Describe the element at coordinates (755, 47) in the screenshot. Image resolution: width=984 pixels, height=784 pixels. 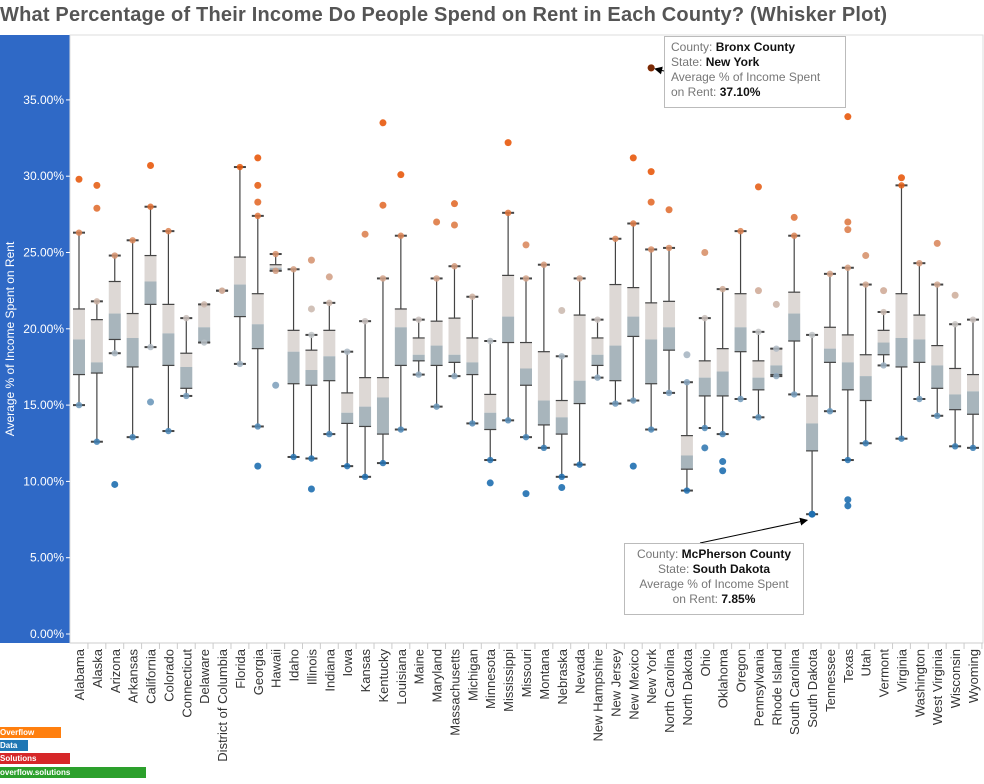
I see `tooltip-county: Bronx County` at that location.